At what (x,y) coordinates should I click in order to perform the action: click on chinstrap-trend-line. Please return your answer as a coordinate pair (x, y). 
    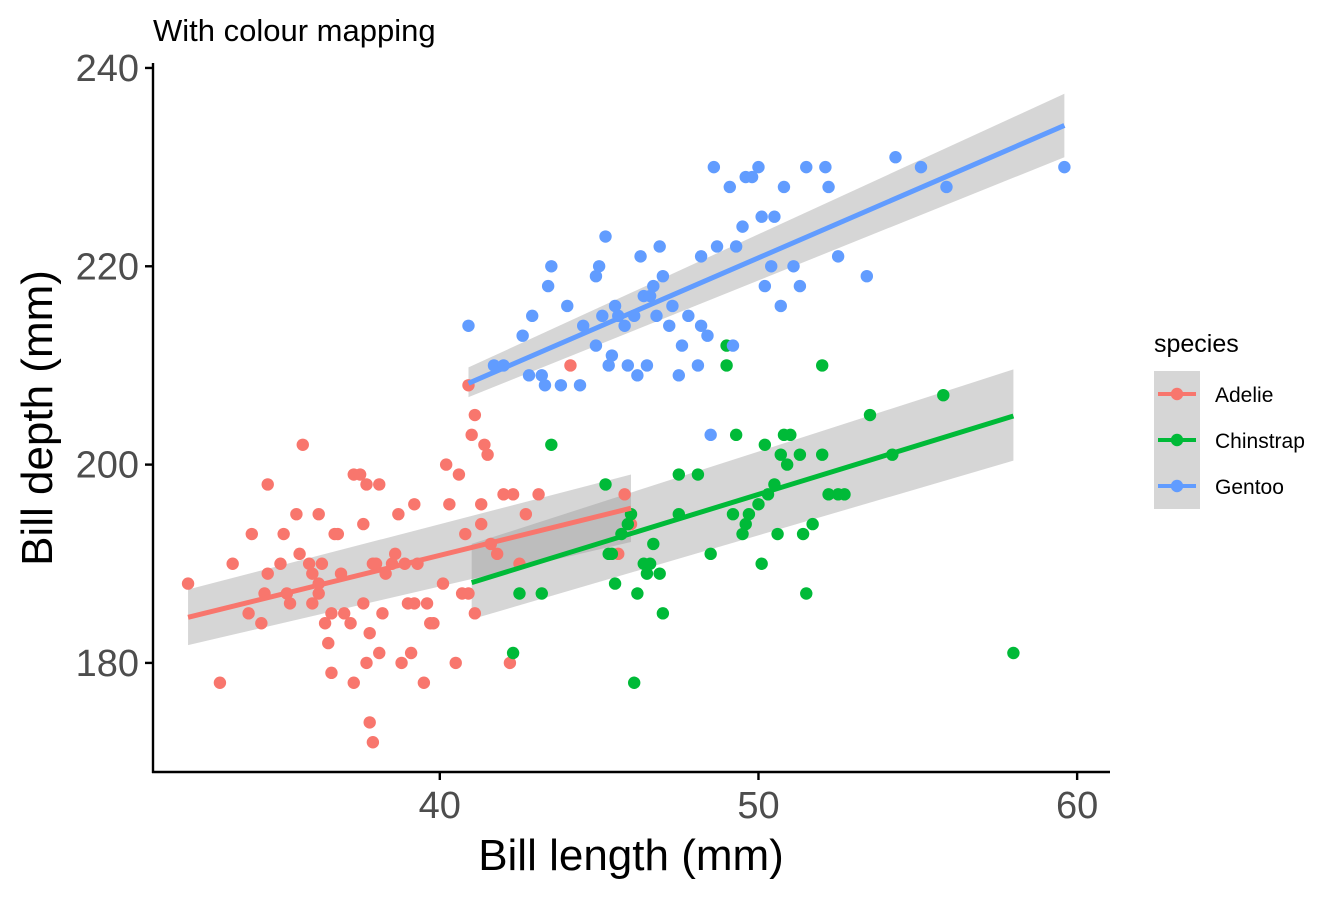
    Looking at the image, I should click on (742, 499).